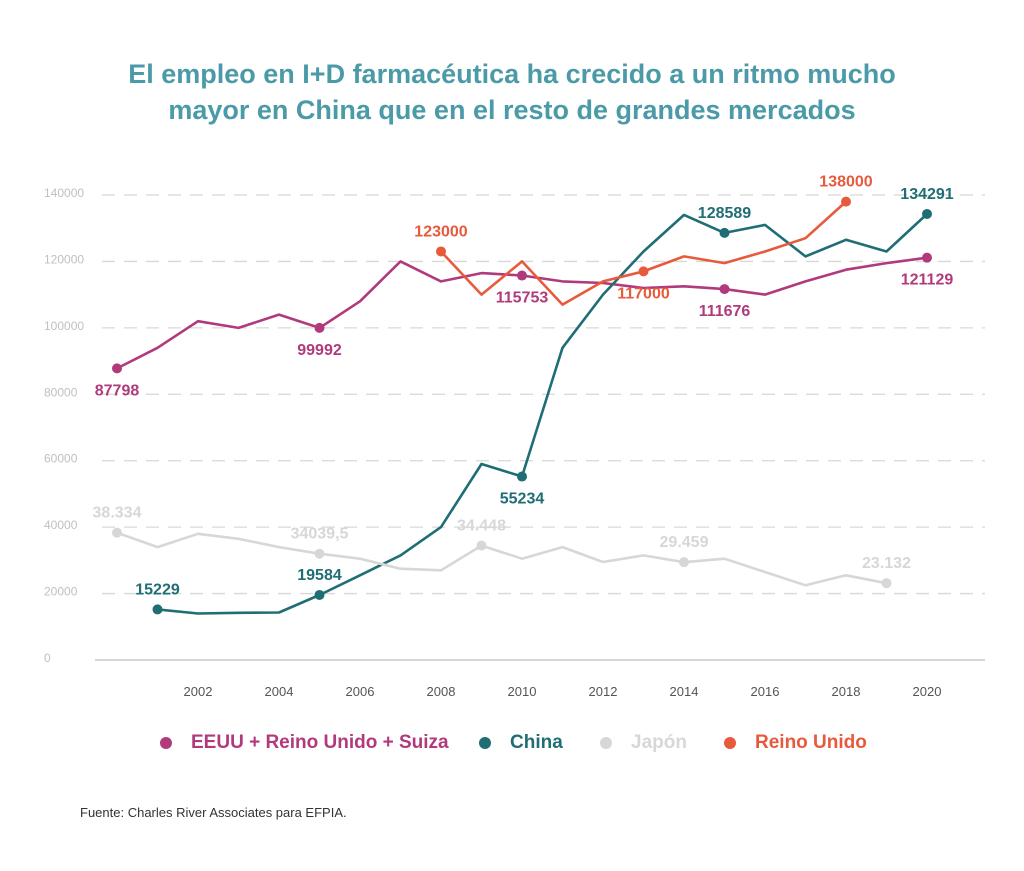  I want to click on legend-label: EEUU + Reino Unido + Suiza, so click(320, 742).